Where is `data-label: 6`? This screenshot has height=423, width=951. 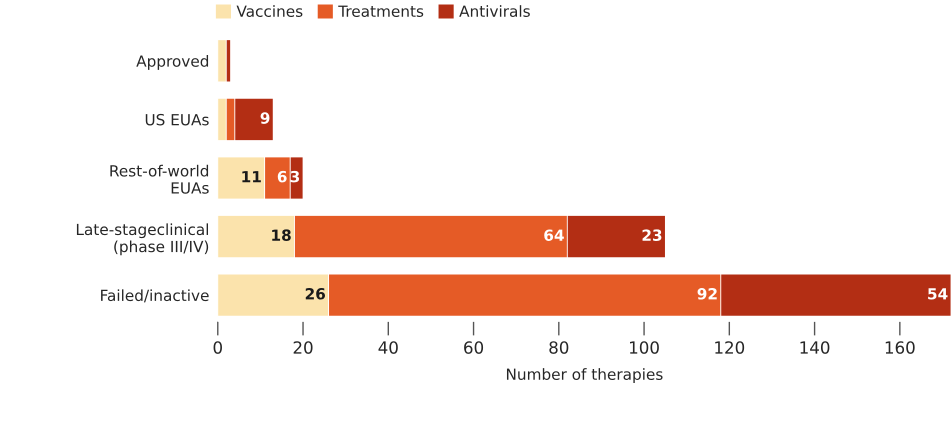
data-label: 6 is located at coordinates (282, 176).